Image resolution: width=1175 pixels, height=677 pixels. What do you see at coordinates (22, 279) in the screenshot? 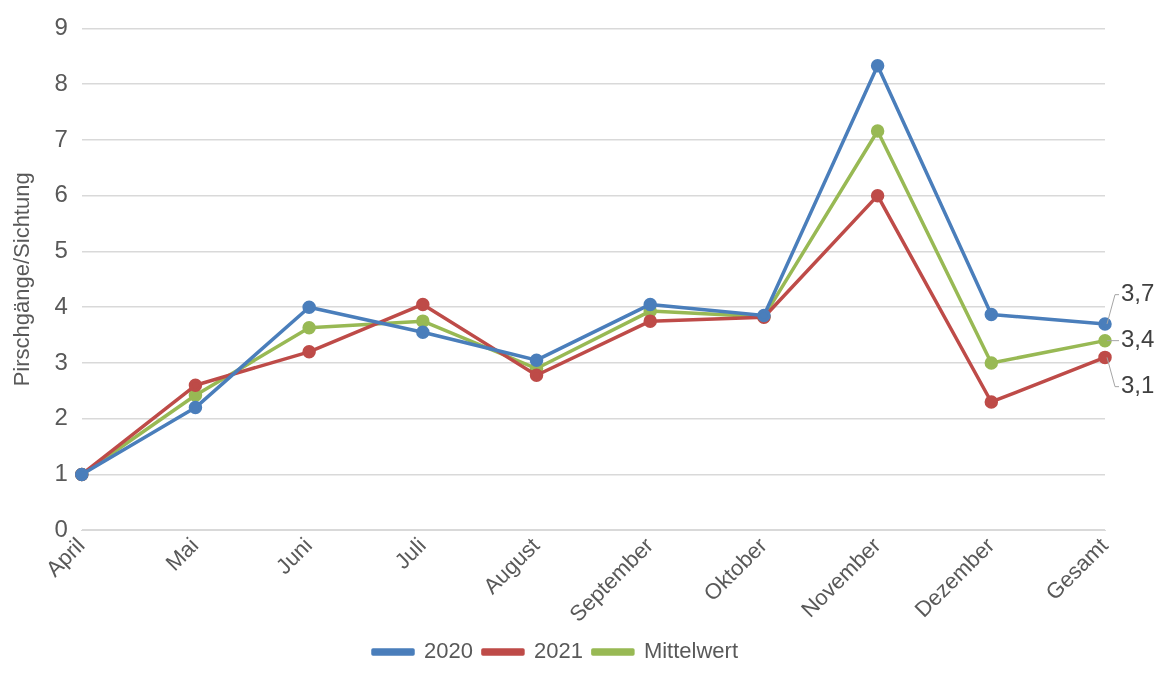
I see `y-axis-title: Pirschgänge/Sichtung` at bounding box center [22, 279].